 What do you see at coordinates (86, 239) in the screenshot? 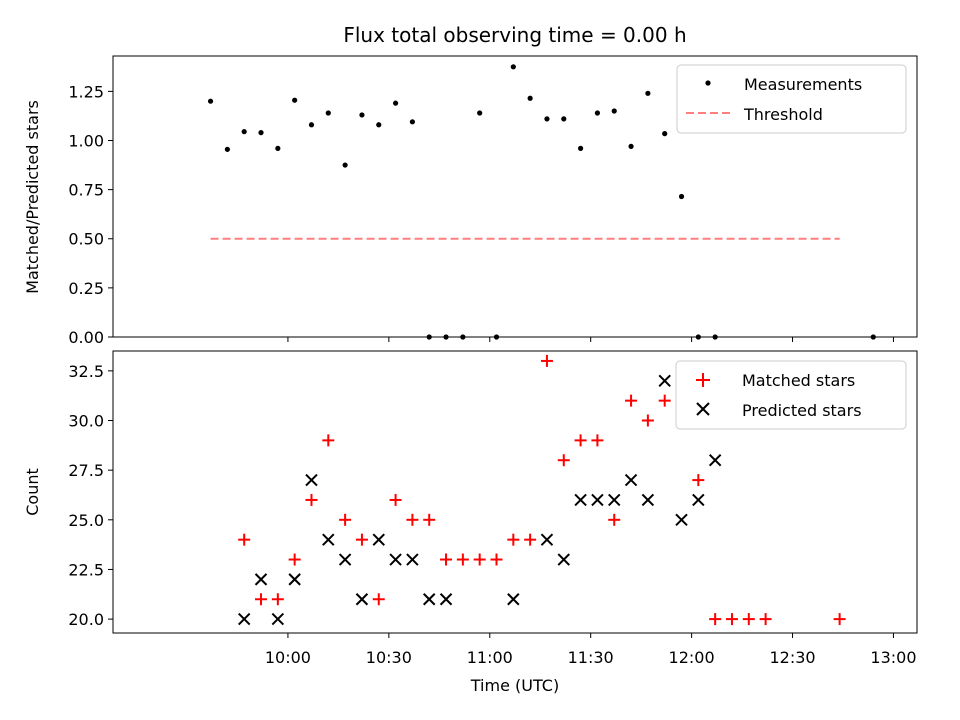
I see `top-y-tick-label: 0.50` at bounding box center [86, 239].